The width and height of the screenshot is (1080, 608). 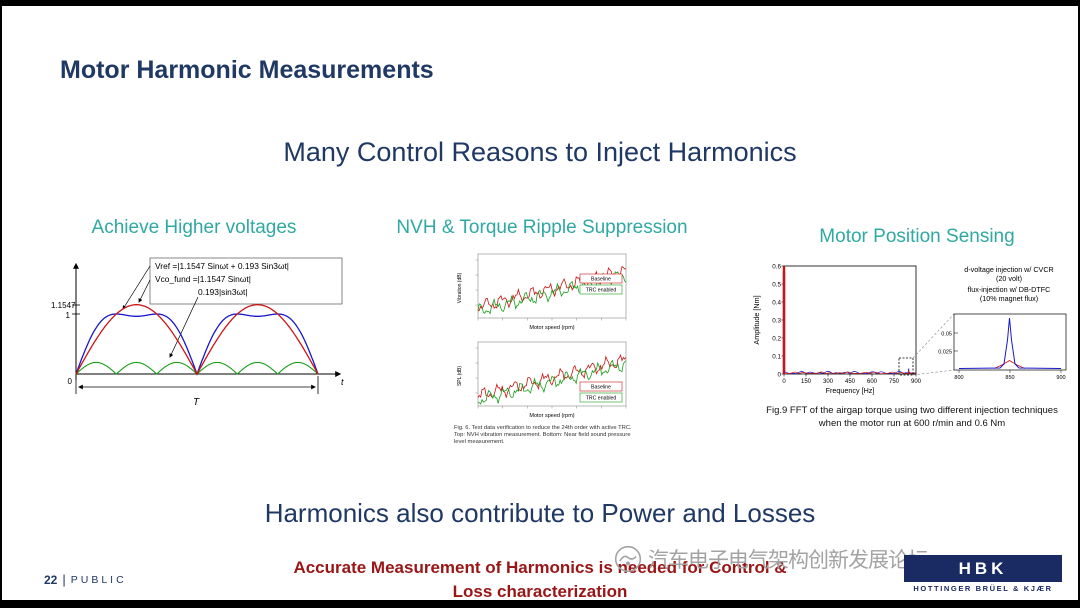 What do you see at coordinates (540, 152) in the screenshot?
I see `slide-subtitle: Many Control Reasons to Inject Harmonics` at bounding box center [540, 152].